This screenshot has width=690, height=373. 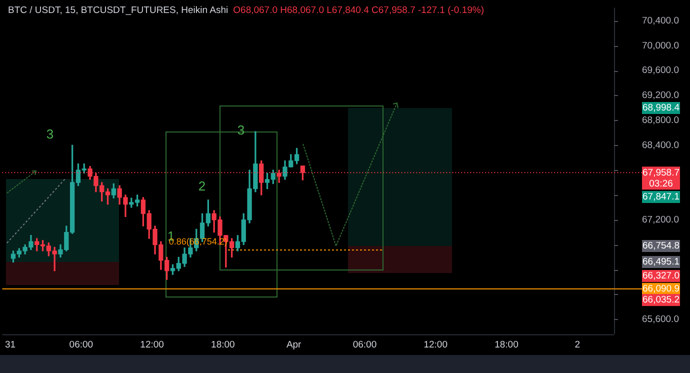 What do you see at coordinates (660, 70) in the screenshot?
I see `y-tick-label: 69,600.0` at bounding box center [660, 70].